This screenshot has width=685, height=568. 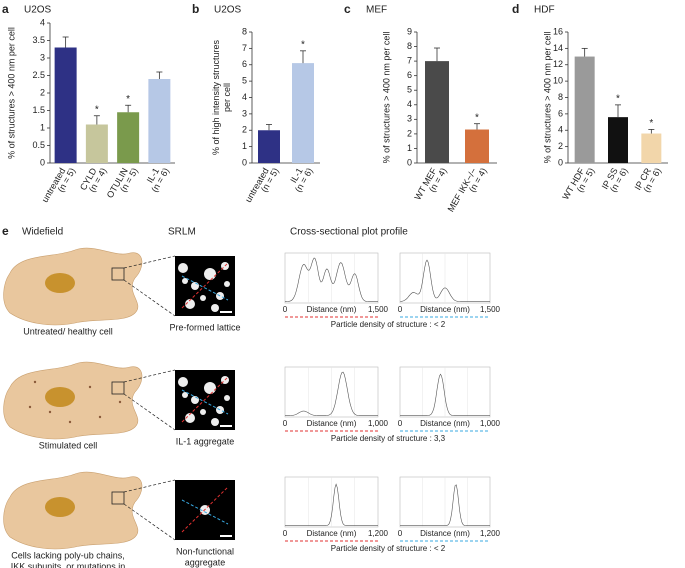 What do you see at coordinates (205, 441) in the screenshot?
I see `srlm-label: IL-1 aggregate` at bounding box center [205, 441].